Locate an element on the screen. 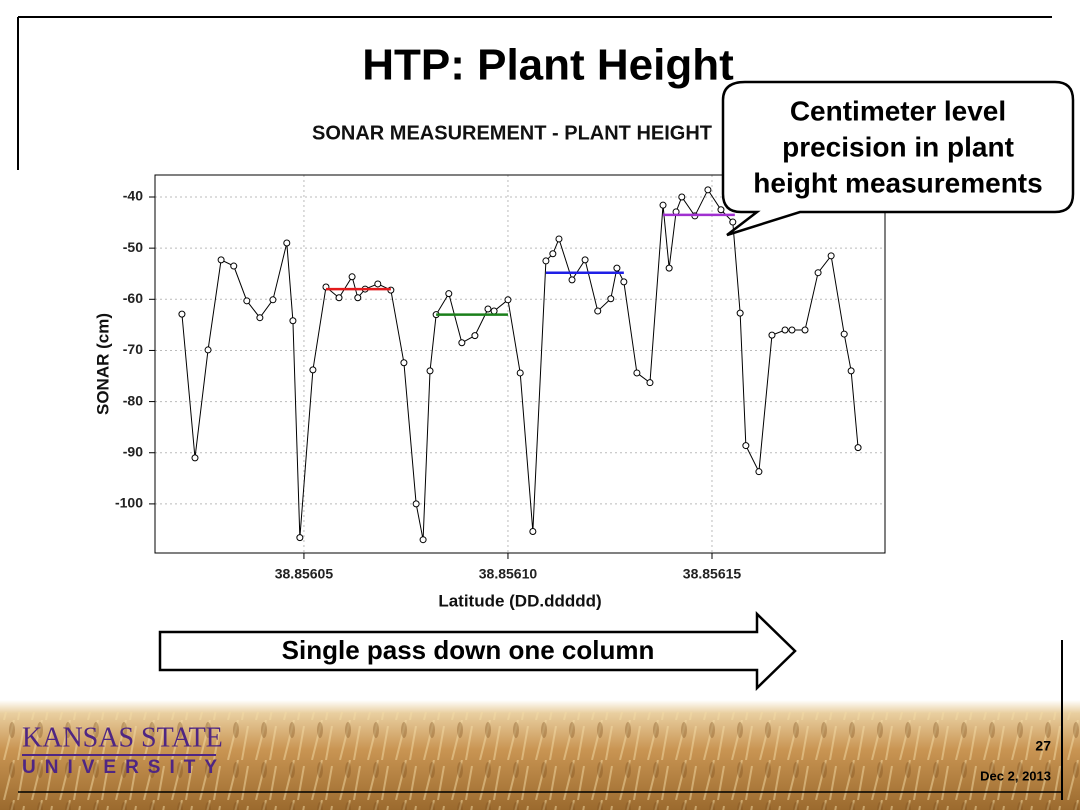 Image resolution: width=1080 pixels, height=810 pixels. x-tick-label: 38.85615 is located at coordinates (712, 574).